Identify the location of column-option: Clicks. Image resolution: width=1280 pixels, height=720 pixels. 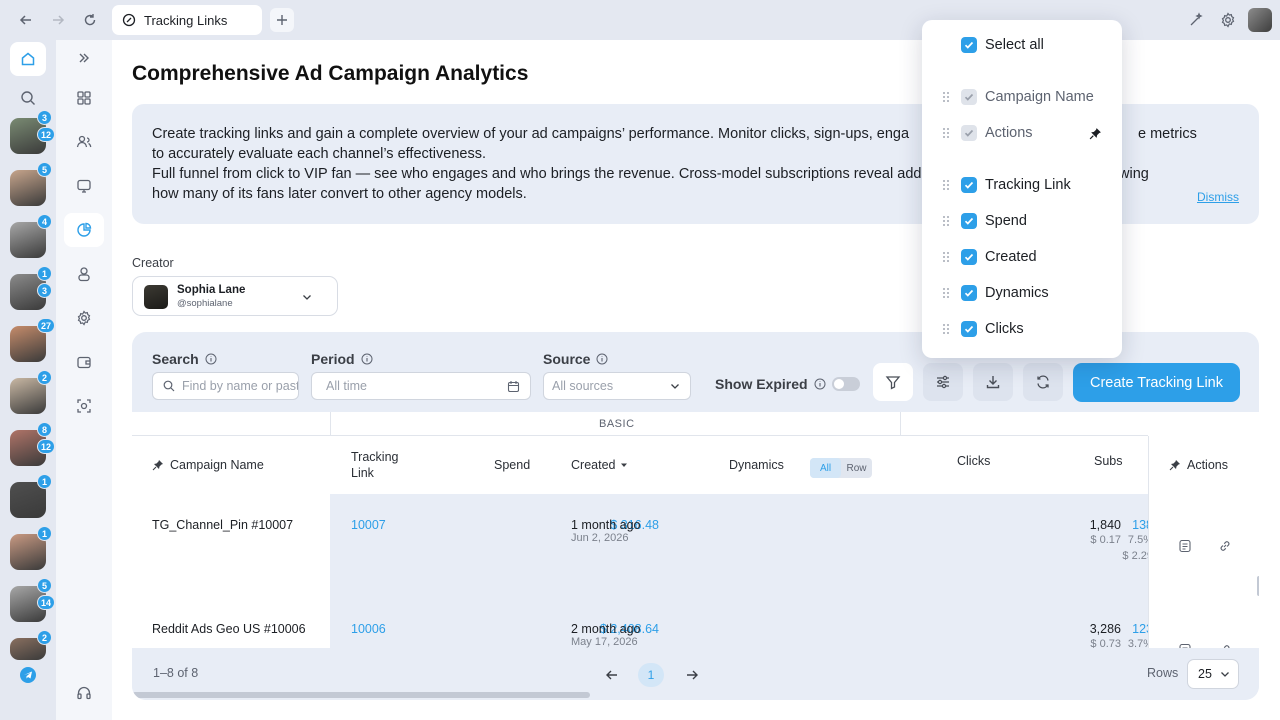
(1022, 329).